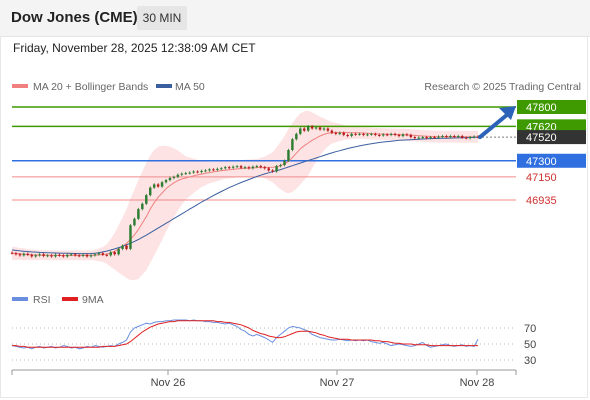  What do you see at coordinates (190, 87) in the screenshot?
I see `ma50-legend-label: MA 50` at bounding box center [190, 87].